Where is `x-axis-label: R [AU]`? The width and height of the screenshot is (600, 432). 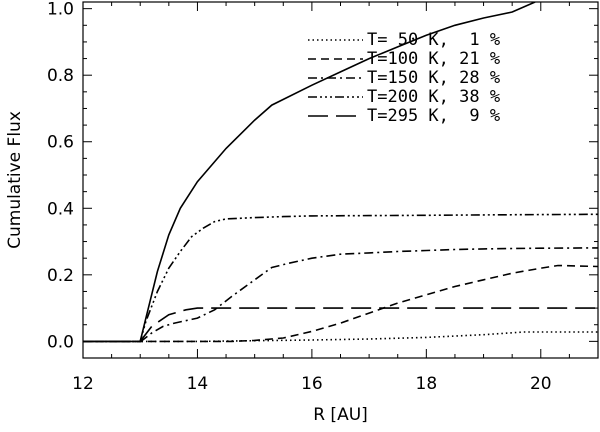
x-axis-label: R [AU] is located at coordinates (340, 415).